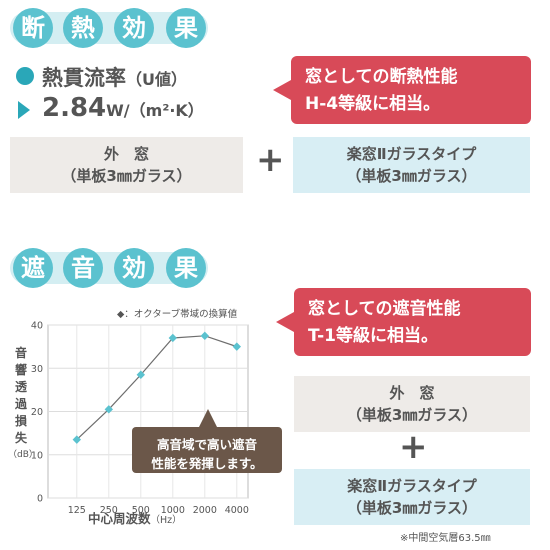 The height and width of the screenshot is (550, 550). I want to click on chart-callout-line2: 性能を発揮します。, so click(207, 463).